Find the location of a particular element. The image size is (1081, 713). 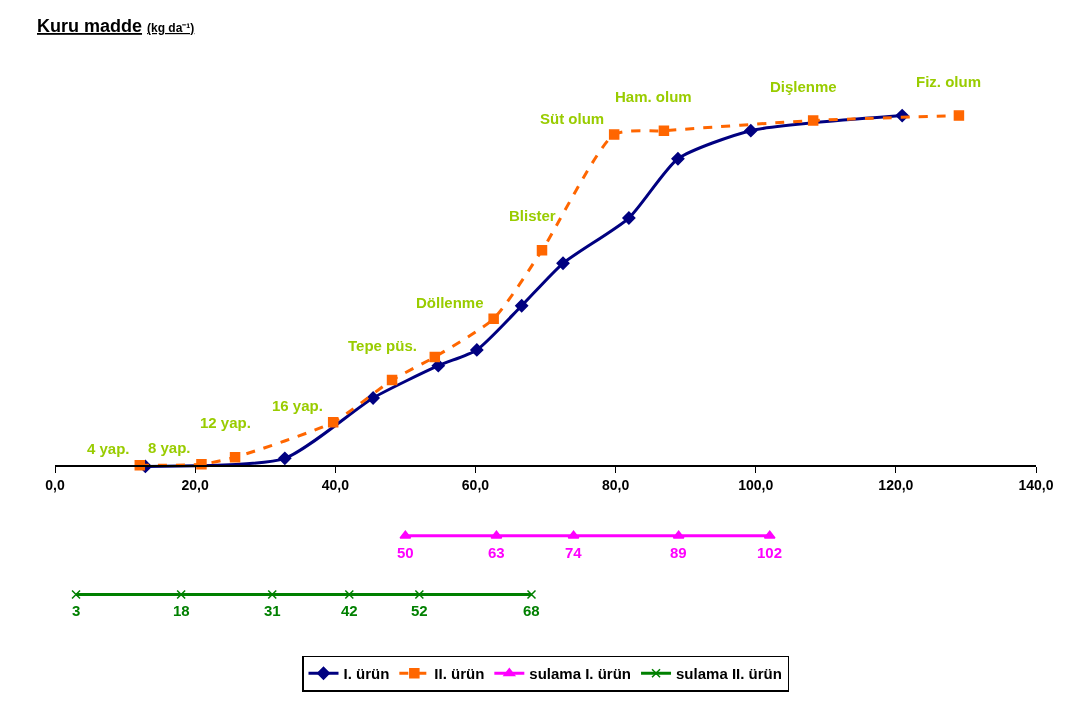

annotation: Dişlenme is located at coordinates (803, 86).